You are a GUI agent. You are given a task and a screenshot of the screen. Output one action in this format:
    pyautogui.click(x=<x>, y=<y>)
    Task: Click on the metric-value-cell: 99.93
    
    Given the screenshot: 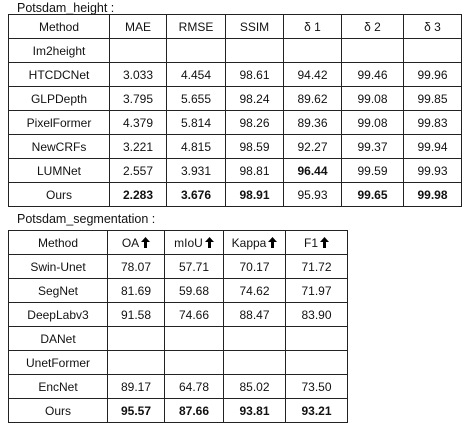 What is the action you would take?
    pyautogui.click(x=432, y=170)
    